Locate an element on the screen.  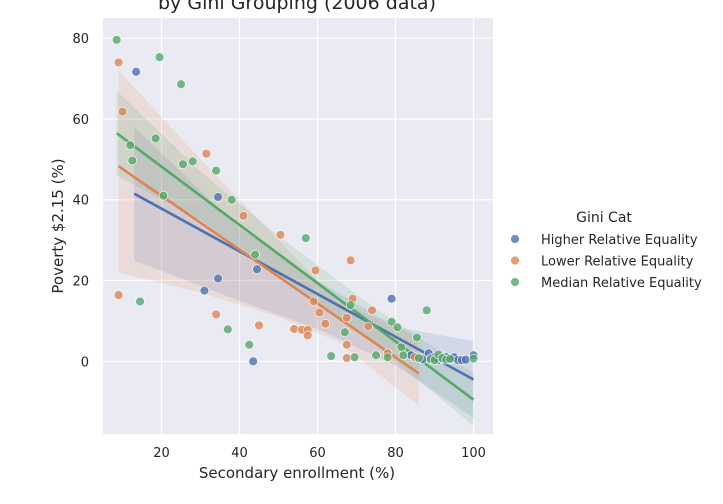
x-tick-label: 100 is located at coordinates (473, 453).